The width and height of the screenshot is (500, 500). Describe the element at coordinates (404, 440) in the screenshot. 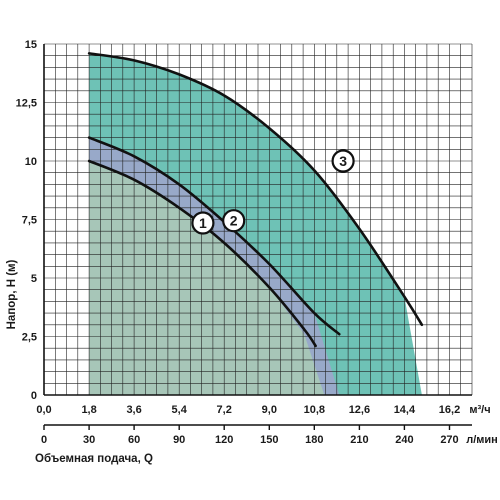

I see `secondary-x-tick-label: 240` at that location.